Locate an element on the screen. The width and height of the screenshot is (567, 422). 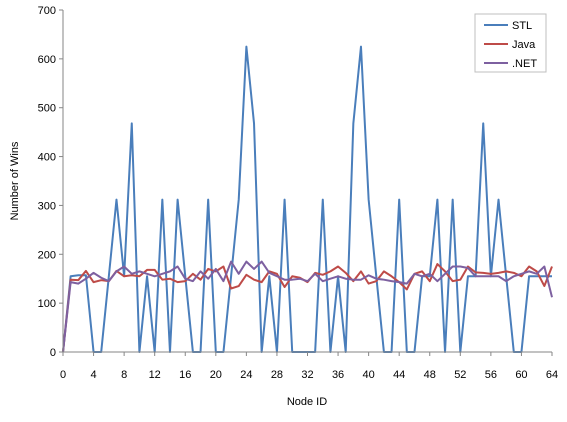
y-axis-label: Number of Wins is located at coordinates (15, 180).